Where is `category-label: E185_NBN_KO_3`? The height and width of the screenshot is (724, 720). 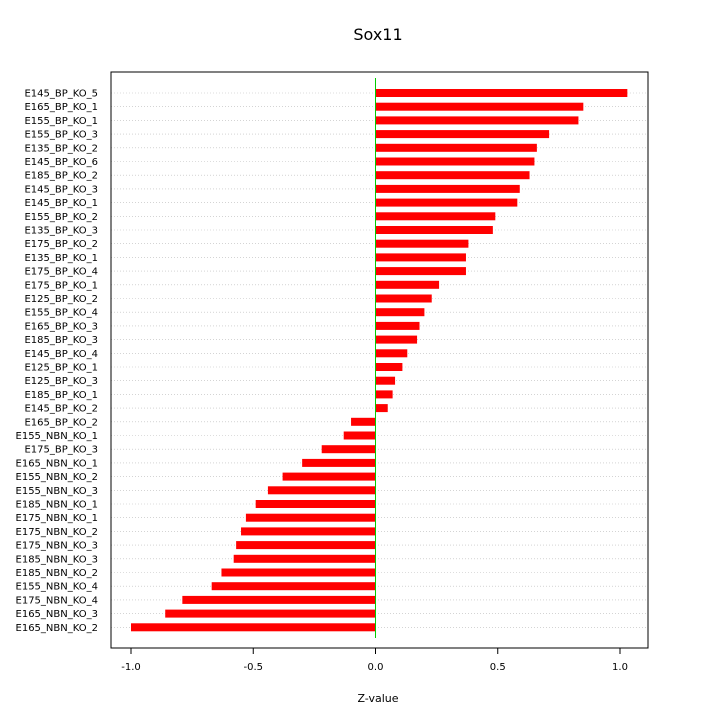
category-label: E185_NBN_KO_3 is located at coordinates (57, 559).